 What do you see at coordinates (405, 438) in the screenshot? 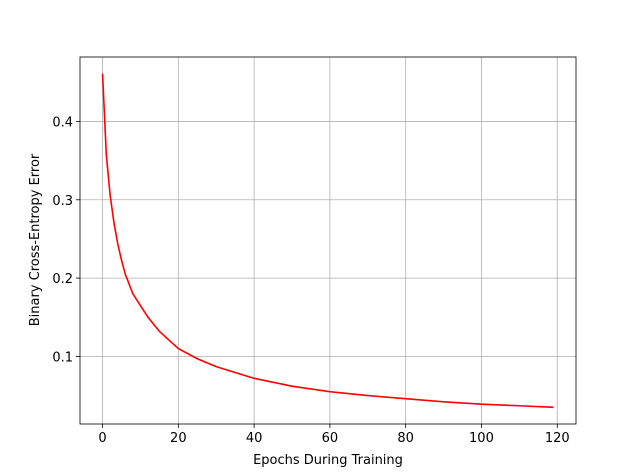
I see `x-tick-label: 80` at bounding box center [405, 438].